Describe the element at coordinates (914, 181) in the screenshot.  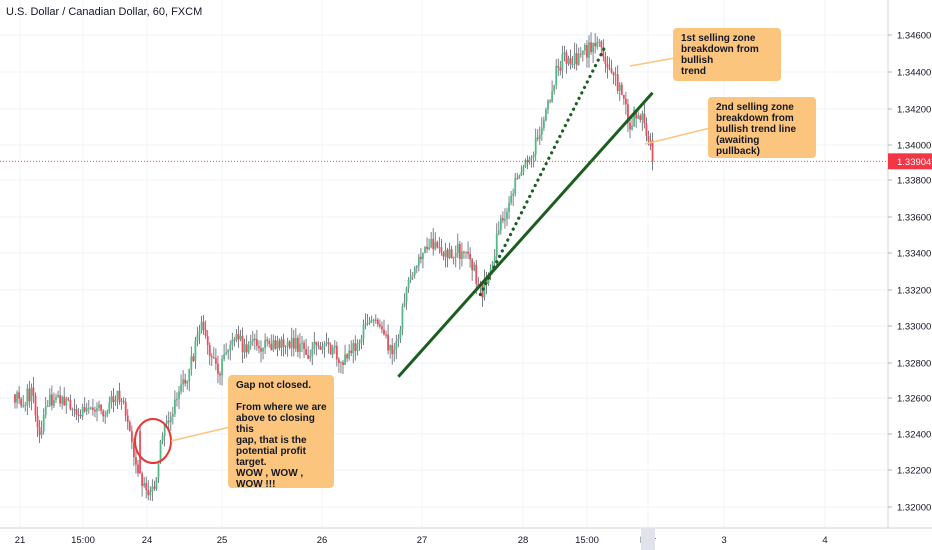
I see `y-tick-label: 1.33800` at that location.